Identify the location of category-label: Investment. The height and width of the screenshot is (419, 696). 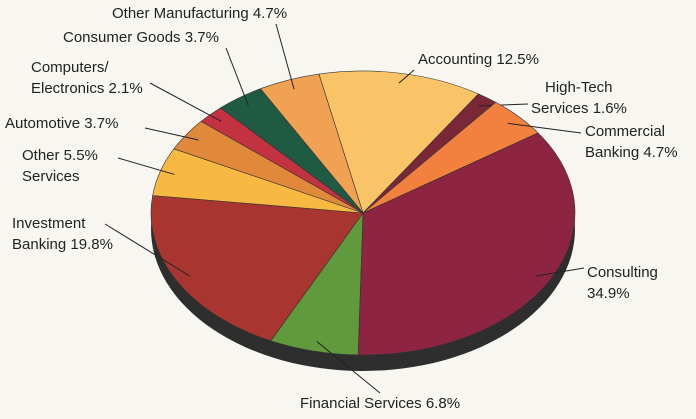
(49, 223).